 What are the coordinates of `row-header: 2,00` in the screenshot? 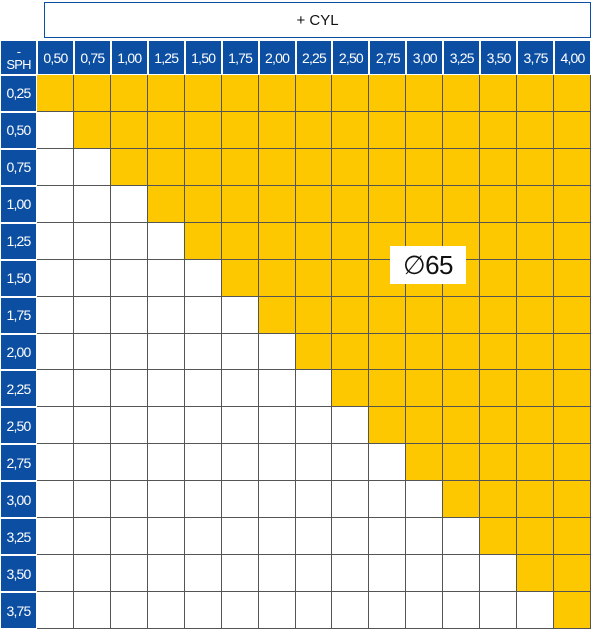 It's located at (18, 352).